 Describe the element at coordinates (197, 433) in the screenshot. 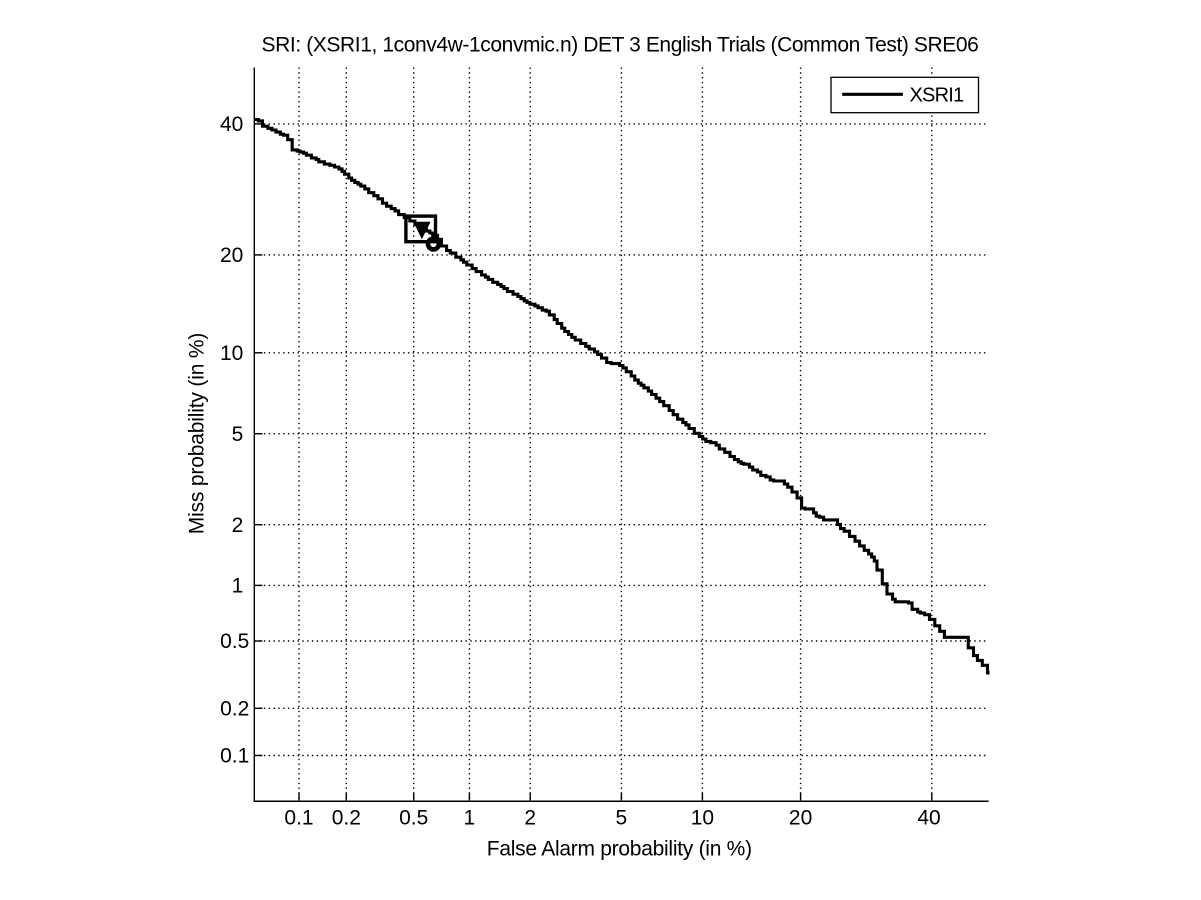

I see `svg-text: Miss probability (in %)` at that location.